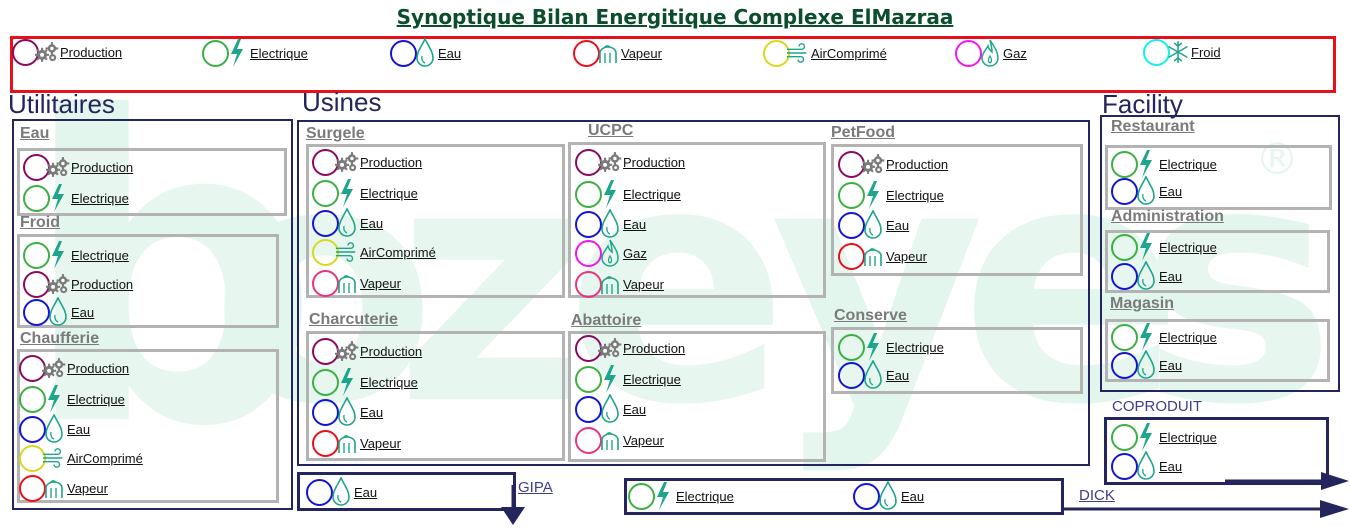 The image size is (1350, 530). I want to click on dick-title: DICK, so click(1097, 495).